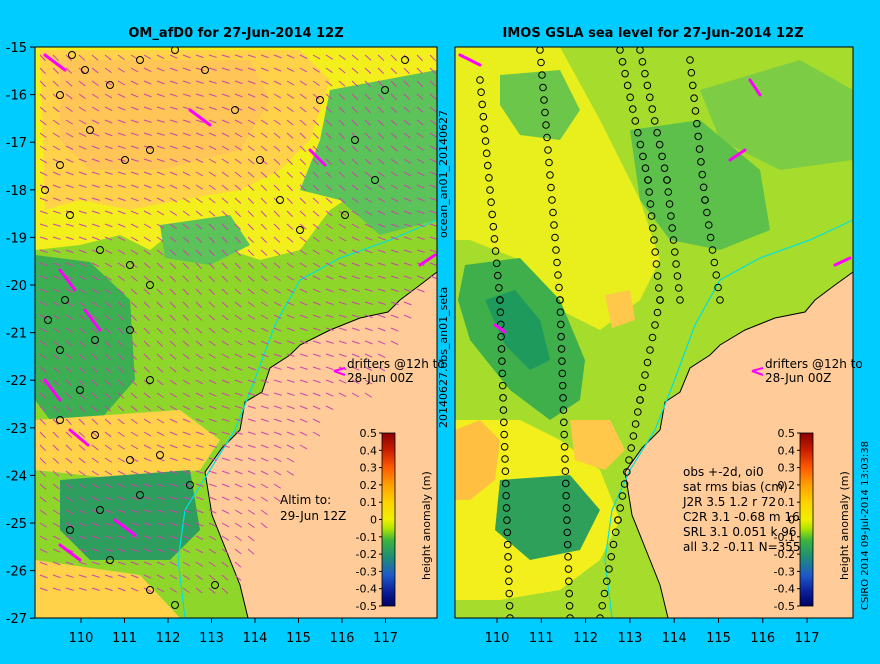 This screenshot has height=664, width=880. I want to click on right-drifters-legend-arrow, so click(757, 371).